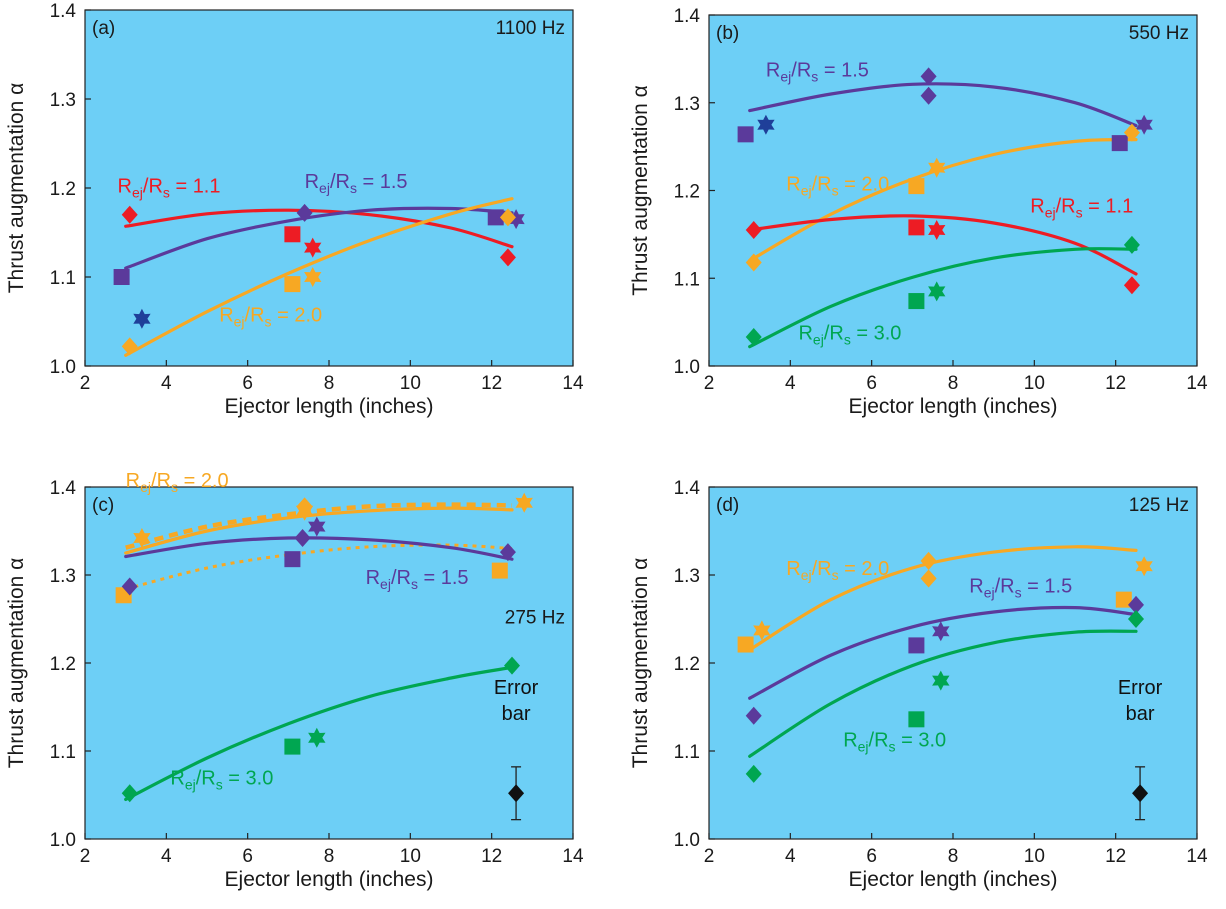 The width and height of the screenshot is (1226, 909). Describe the element at coordinates (1119, 206) in the screenshot. I see `ratio-value: 1.1` at that location.